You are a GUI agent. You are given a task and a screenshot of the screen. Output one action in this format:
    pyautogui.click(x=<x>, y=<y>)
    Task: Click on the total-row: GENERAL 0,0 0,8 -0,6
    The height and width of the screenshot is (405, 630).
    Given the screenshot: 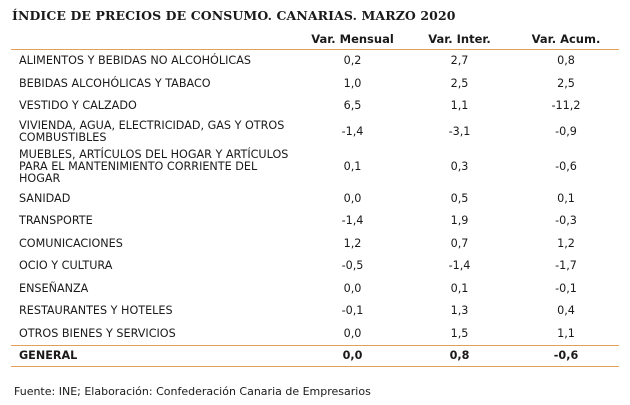 What is the action you would take?
    pyautogui.click(x=315, y=356)
    